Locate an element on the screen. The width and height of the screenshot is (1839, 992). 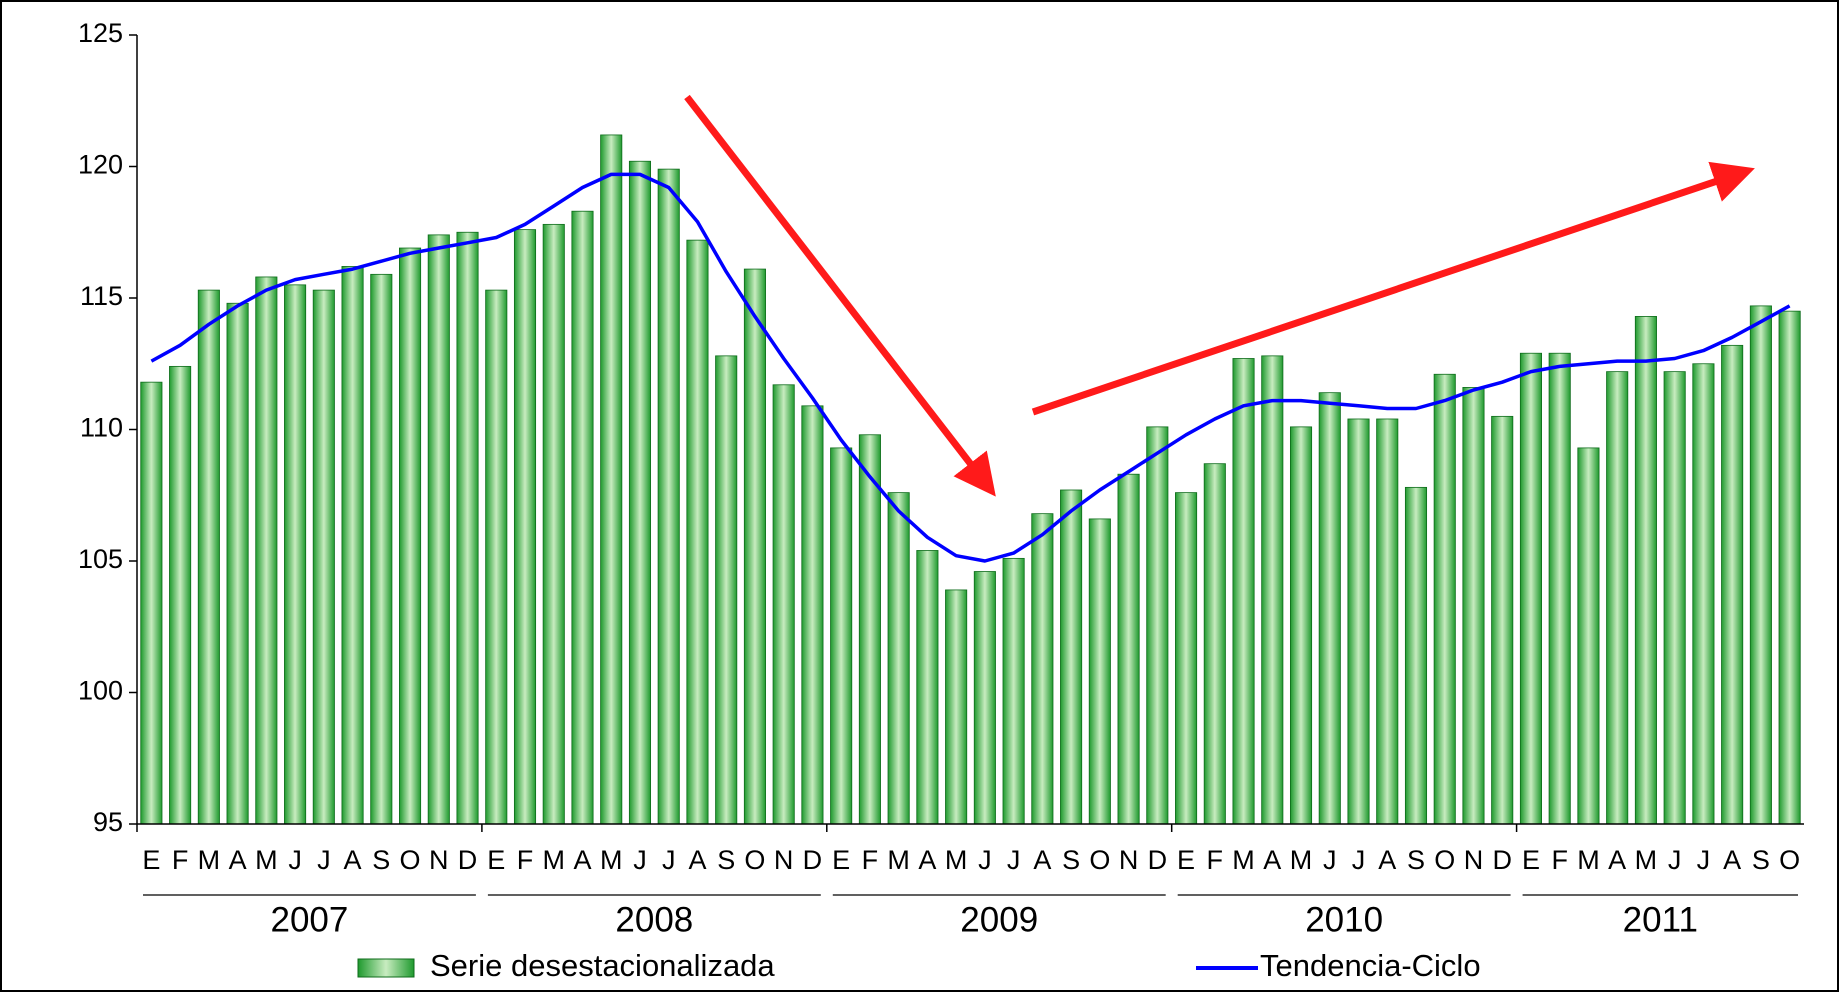
year-label: 2009 is located at coordinates (999, 919).